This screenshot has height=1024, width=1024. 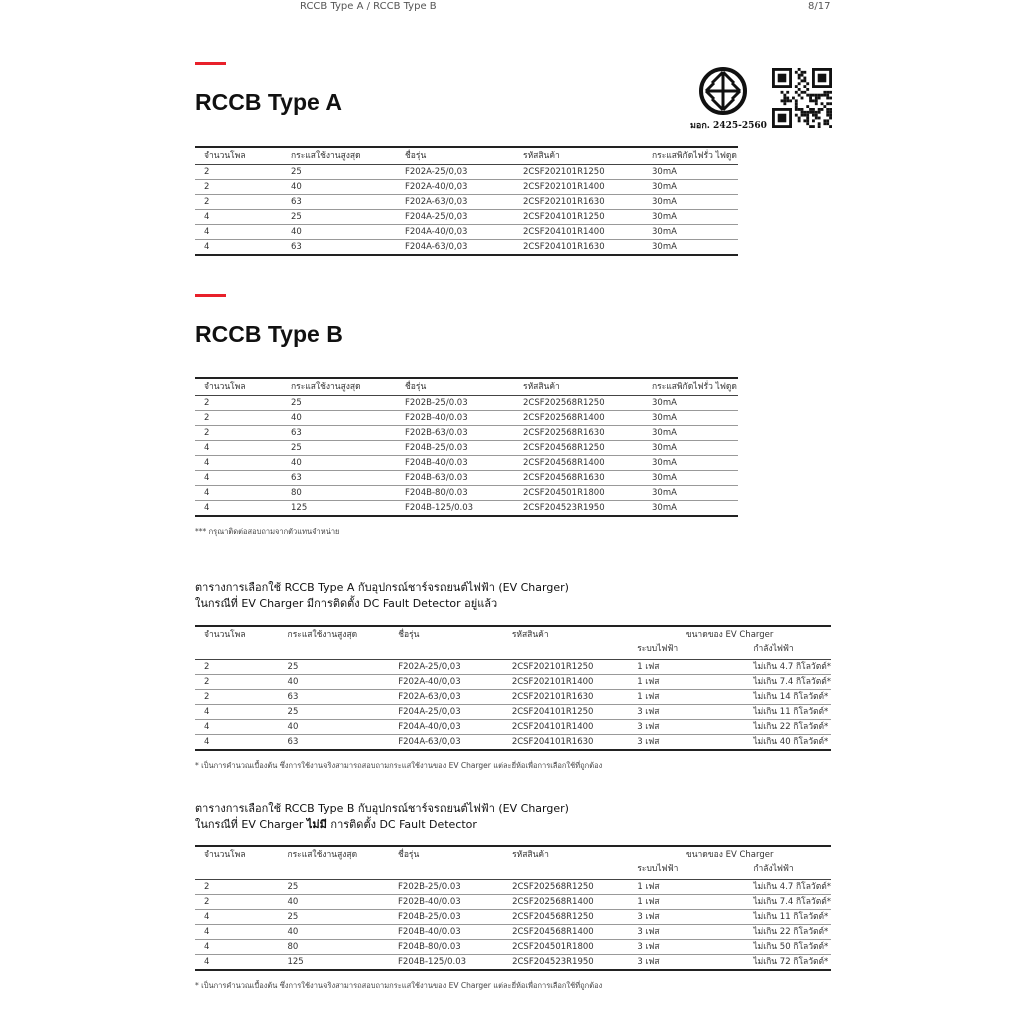 What do you see at coordinates (455, 433) in the screenshot?
I see `table-cell: F202B-63/0.03` at bounding box center [455, 433].